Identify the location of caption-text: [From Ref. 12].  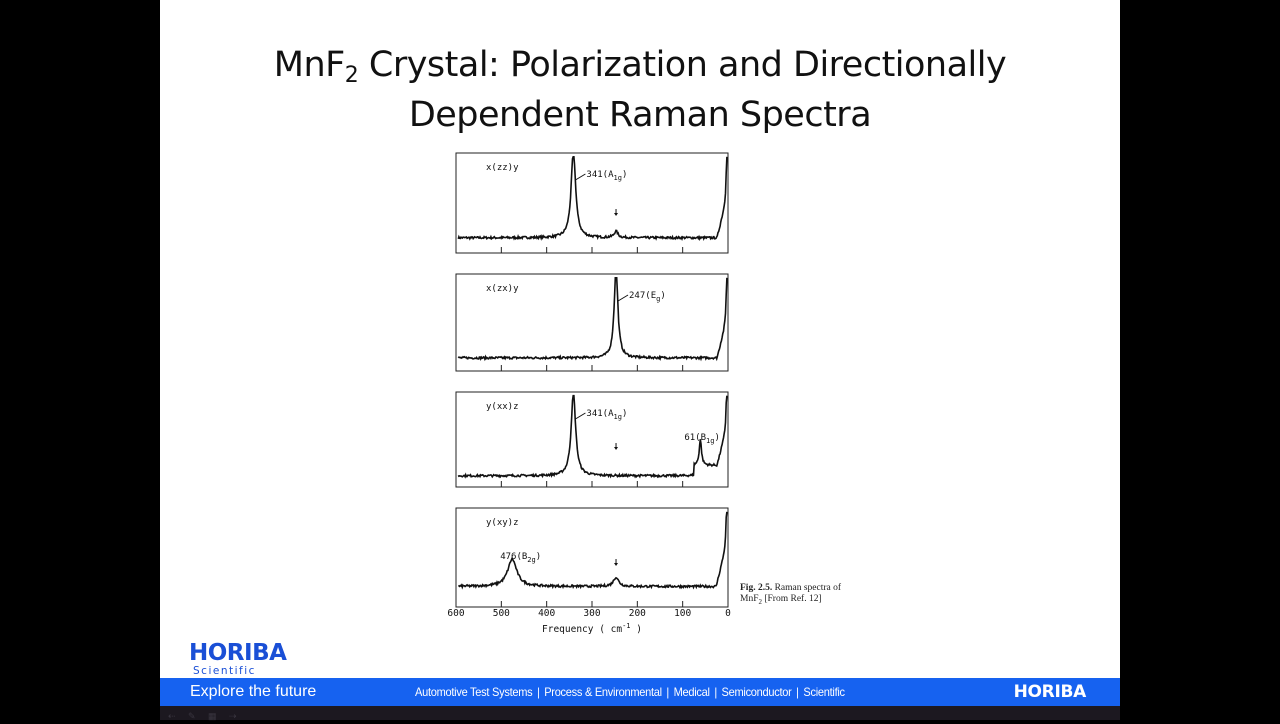
(791, 599).